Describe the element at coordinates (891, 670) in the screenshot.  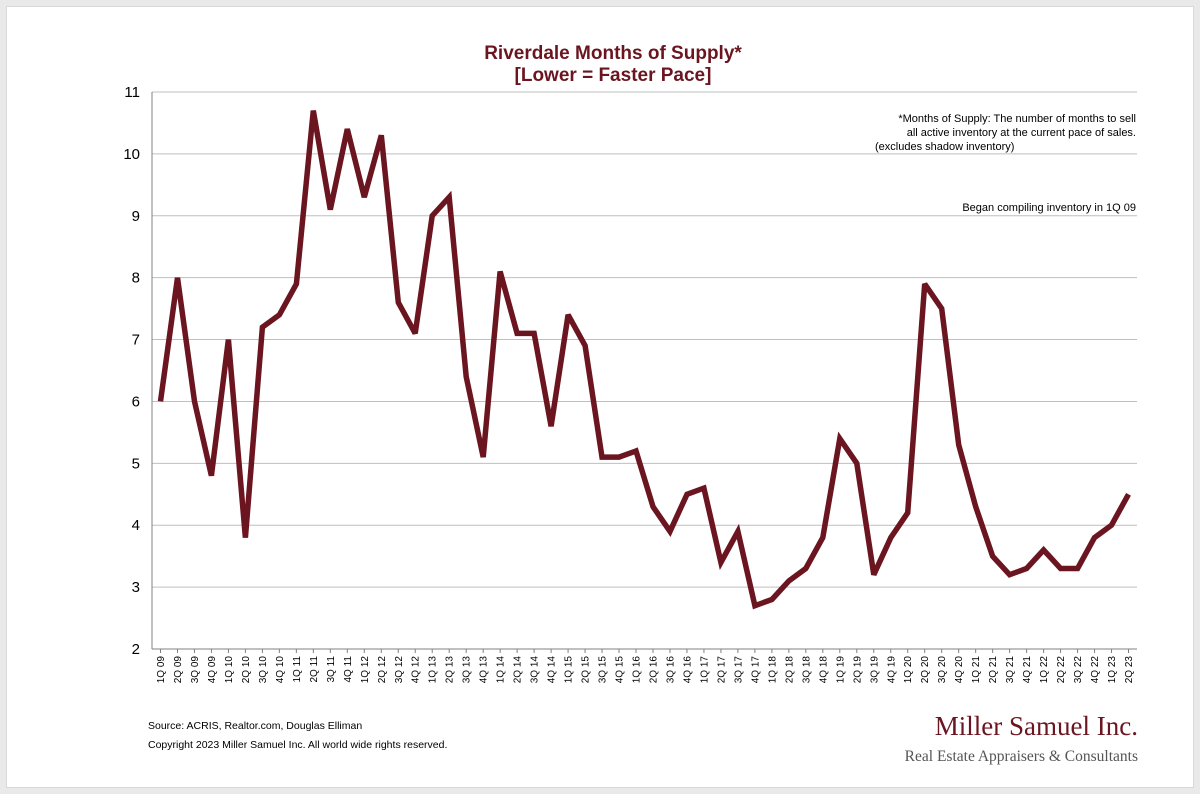
I see `x-tick-label: 4Q 19` at that location.